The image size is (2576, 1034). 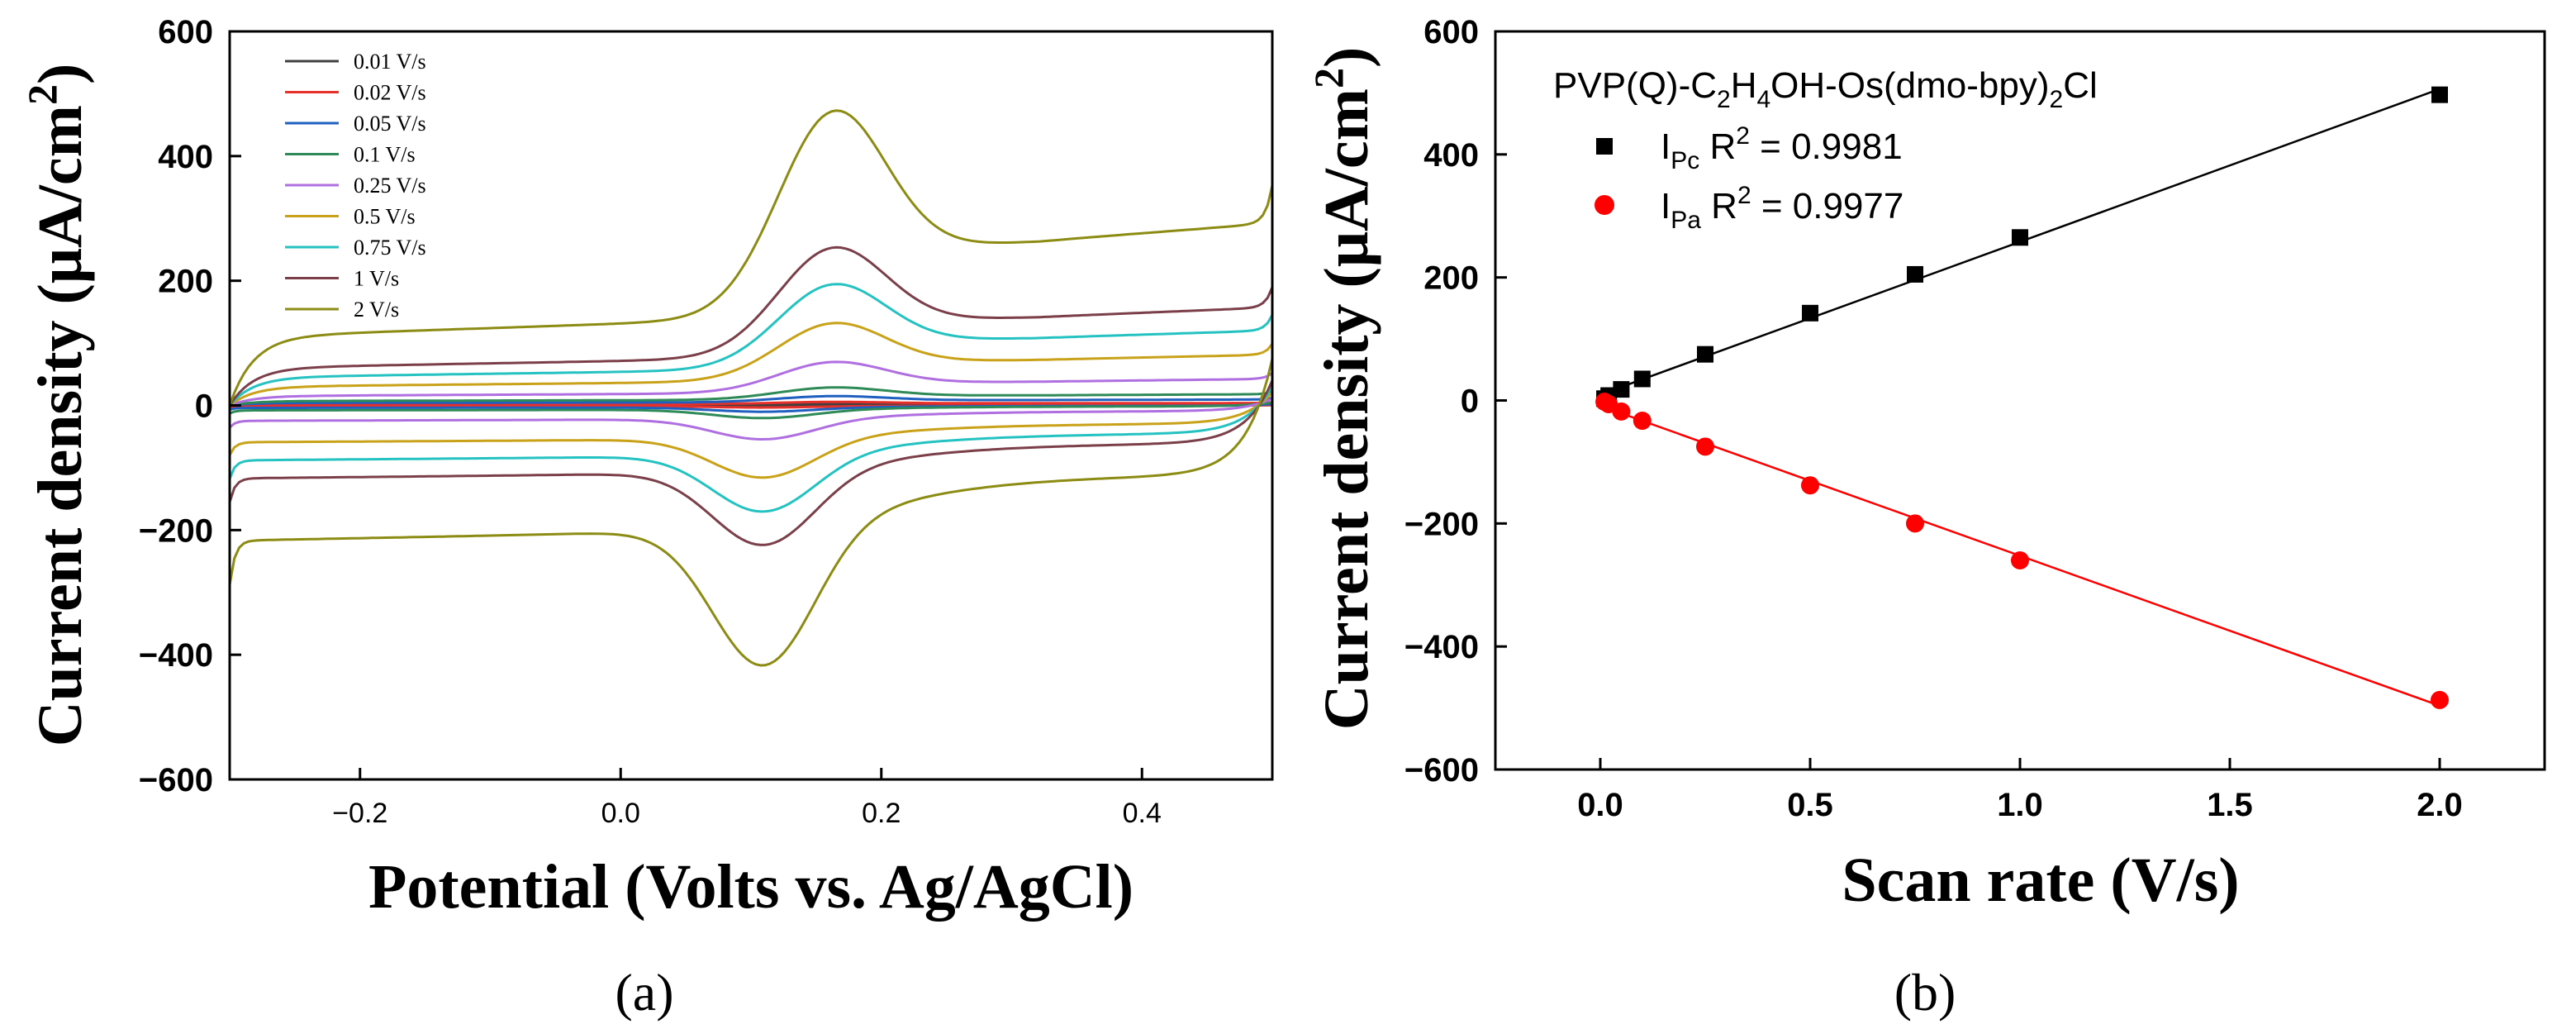 I want to click on panel-b-y-tick-label: 0, so click(x=1470, y=402).